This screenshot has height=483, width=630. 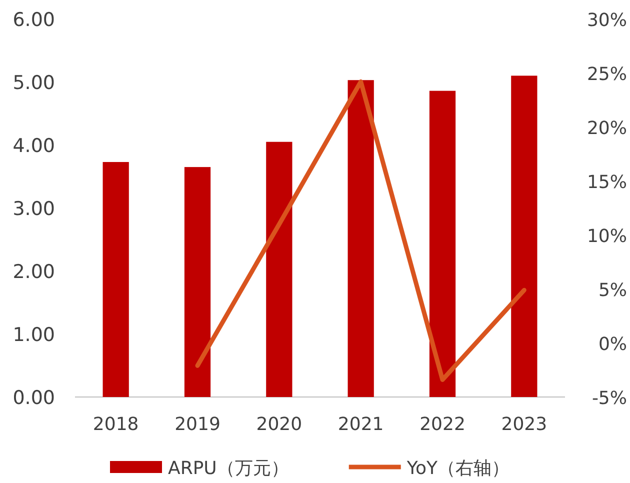 What do you see at coordinates (443, 424) in the screenshot?
I see `x-tick-label: 2022` at bounding box center [443, 424].